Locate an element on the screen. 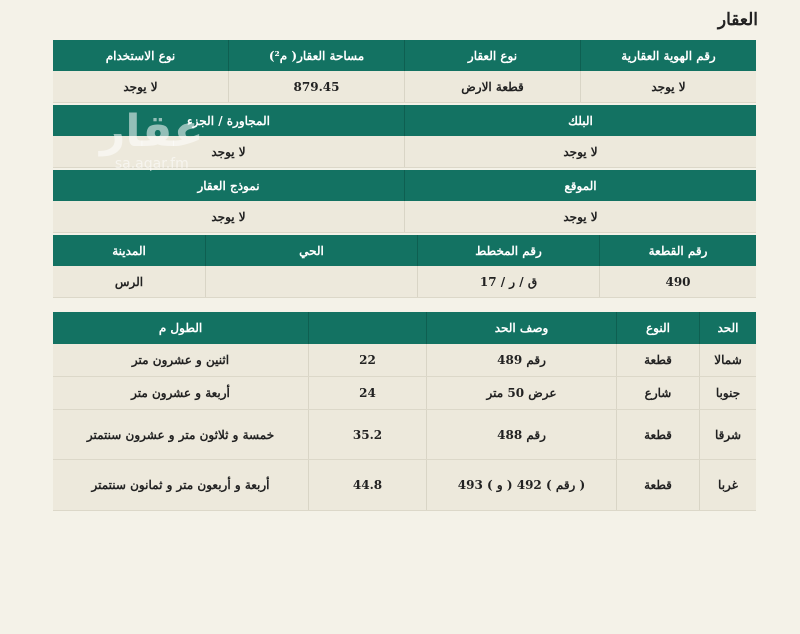 This screenshot has height=634, width=800. table-cell: ( رقم ) 492 ( و ) 493 is located at coordinates (521, 485).